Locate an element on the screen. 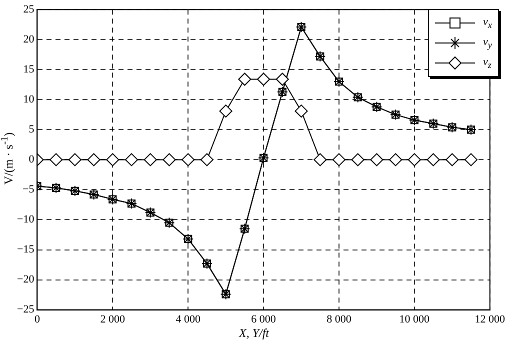 The height and width of the screenshot is (345, 508). y-tick-label: 15 is located at coordinates (29, 70).